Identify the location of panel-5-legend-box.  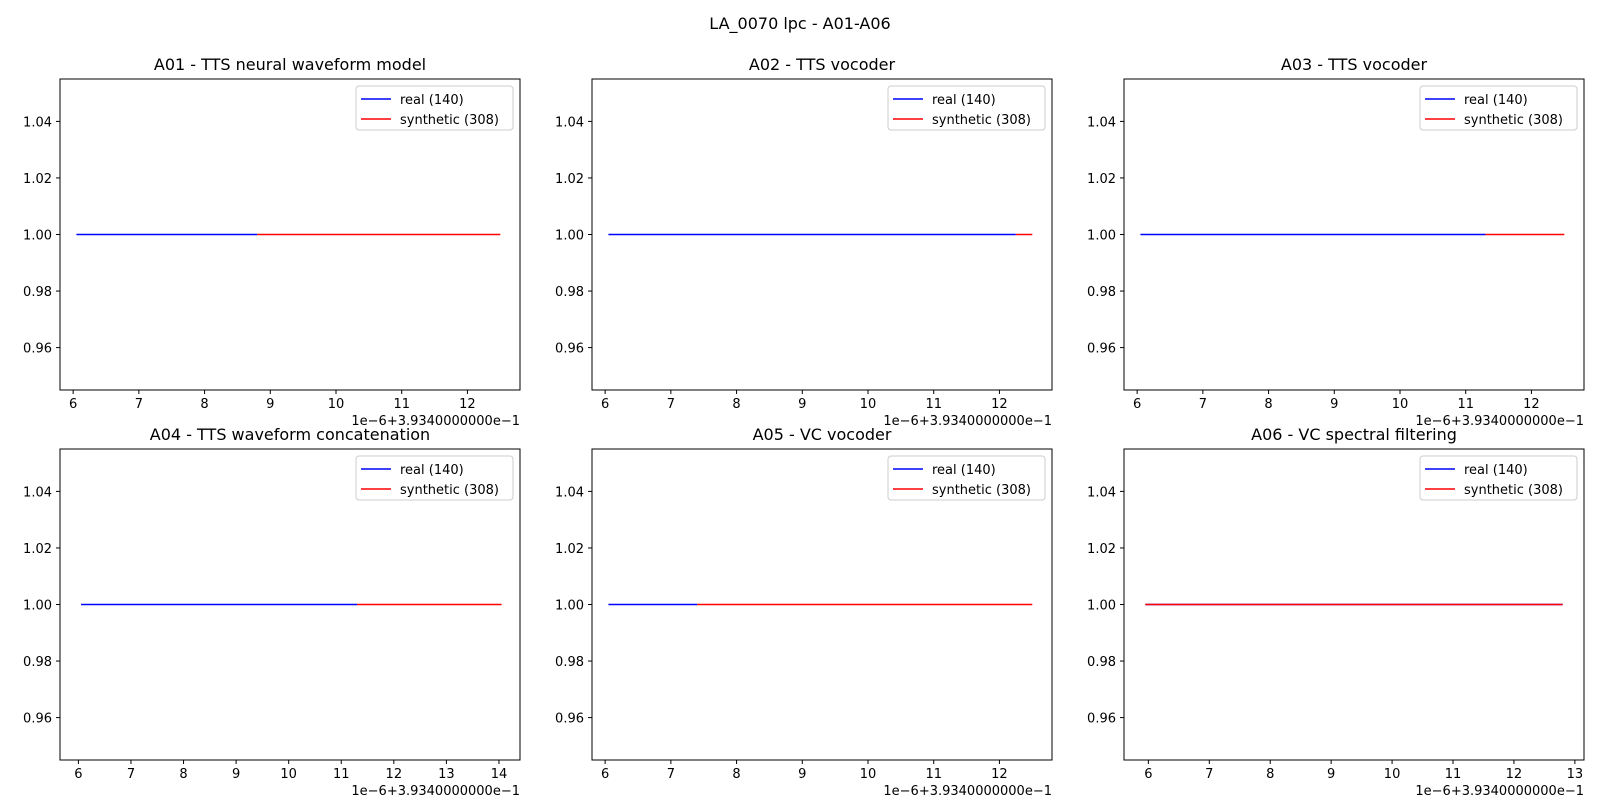
(966, 478).